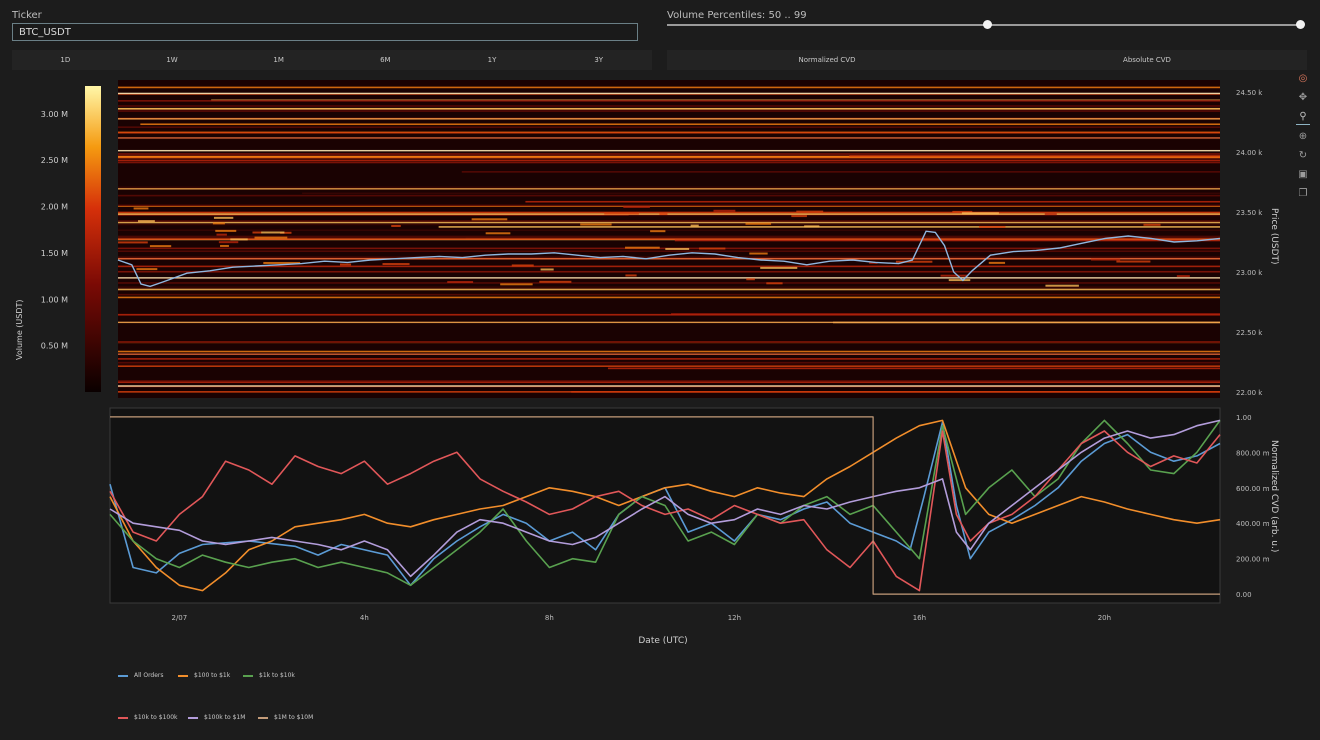 This screenshot has width=1320, height=740. What do you see at coordinates (987, 60) in the screenshot?
I see `cvd-mode-tabs: Normalized CVD Absolute CVD` at bounding box center [987, 60].